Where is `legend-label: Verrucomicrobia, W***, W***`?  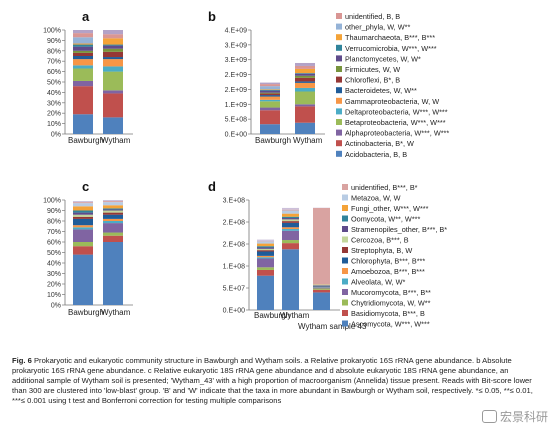 legend-label: Verrucomicrobia, W***, W*** is located at coordinates (391, 48).